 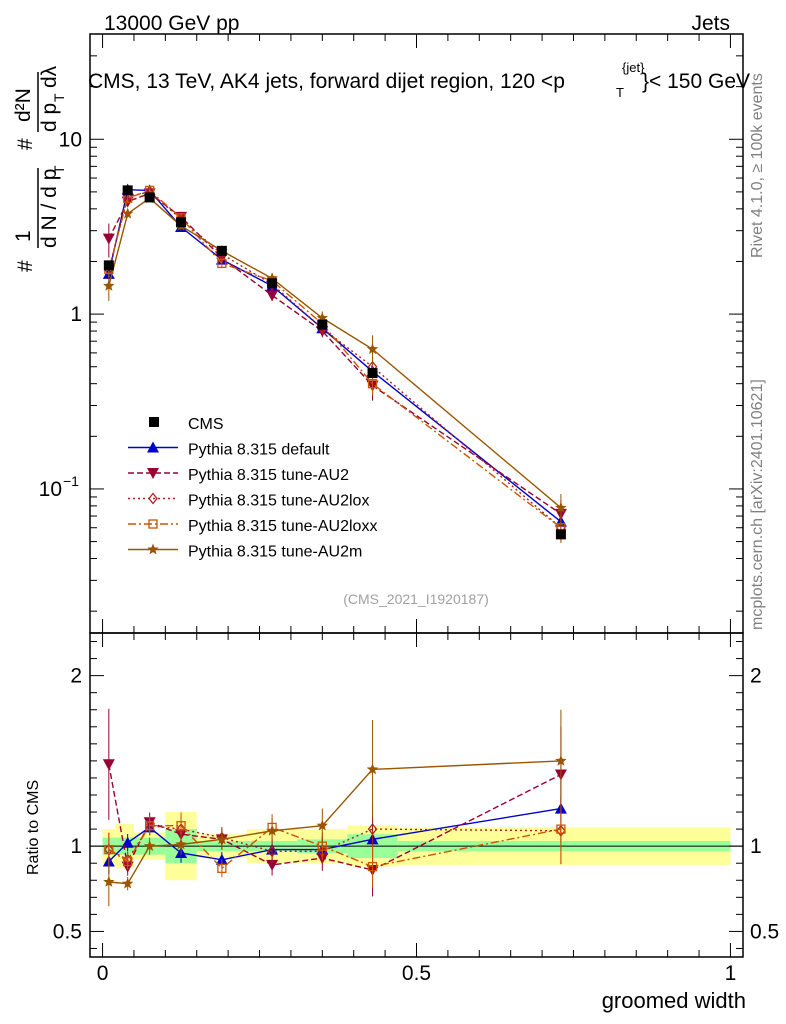 I want to click on analysis-watermark: (CMS_2021_I1920187), so click(x=416, y=599).